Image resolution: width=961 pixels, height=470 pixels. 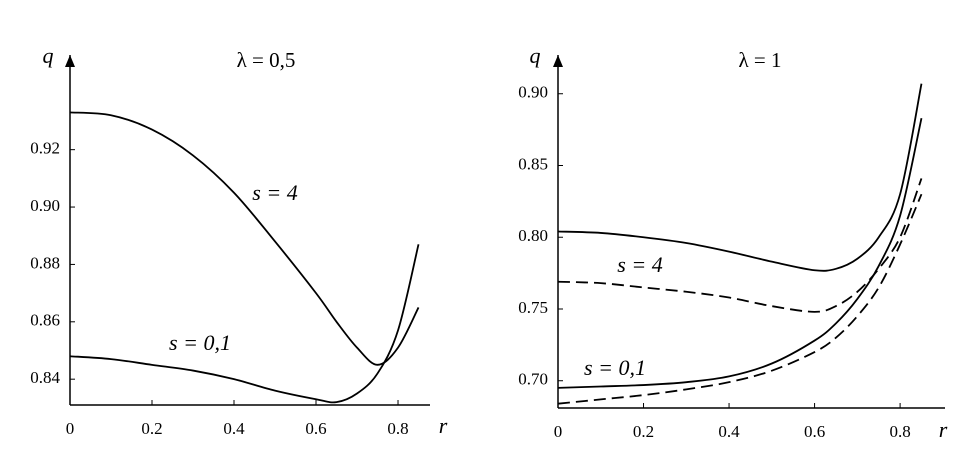 What do you see at coordinates (45, 320) in the screenshot?
I see `y-tick-label: 0.86` at bounding box center [45, 320].